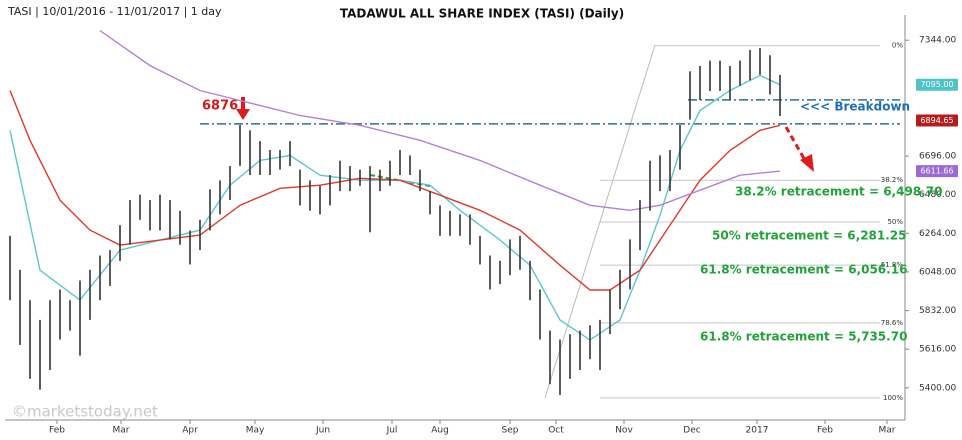 Image resolution: width=962 pixels, height=440 pixels. Describe the element at coordinates (937, 234) in the screenshot. I see `y-tick-label: 6264.00` at that location.